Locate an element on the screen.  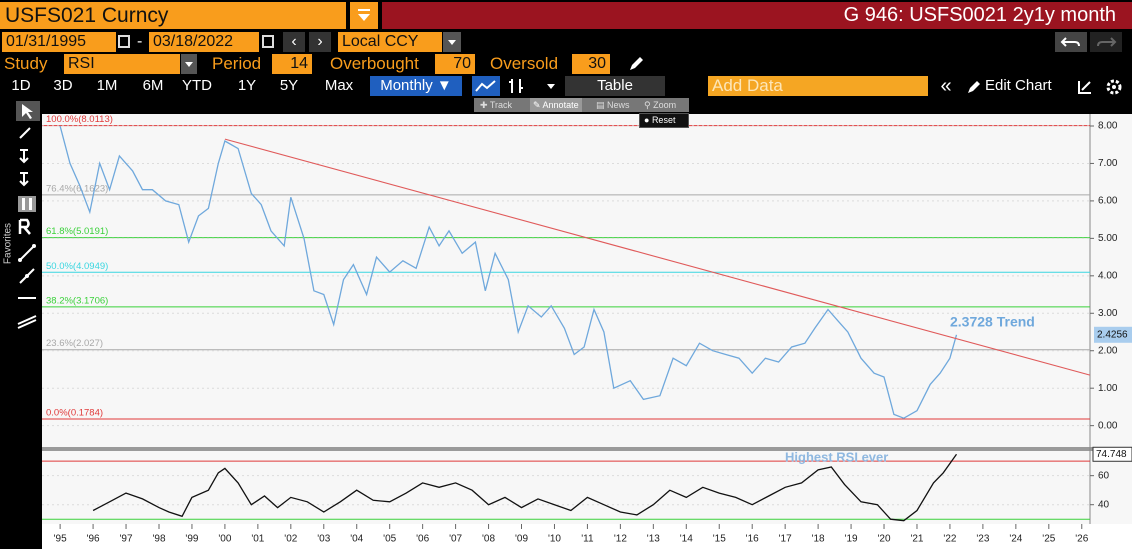
start-date: 01/31/1995 is located at coordinates (59, 42).